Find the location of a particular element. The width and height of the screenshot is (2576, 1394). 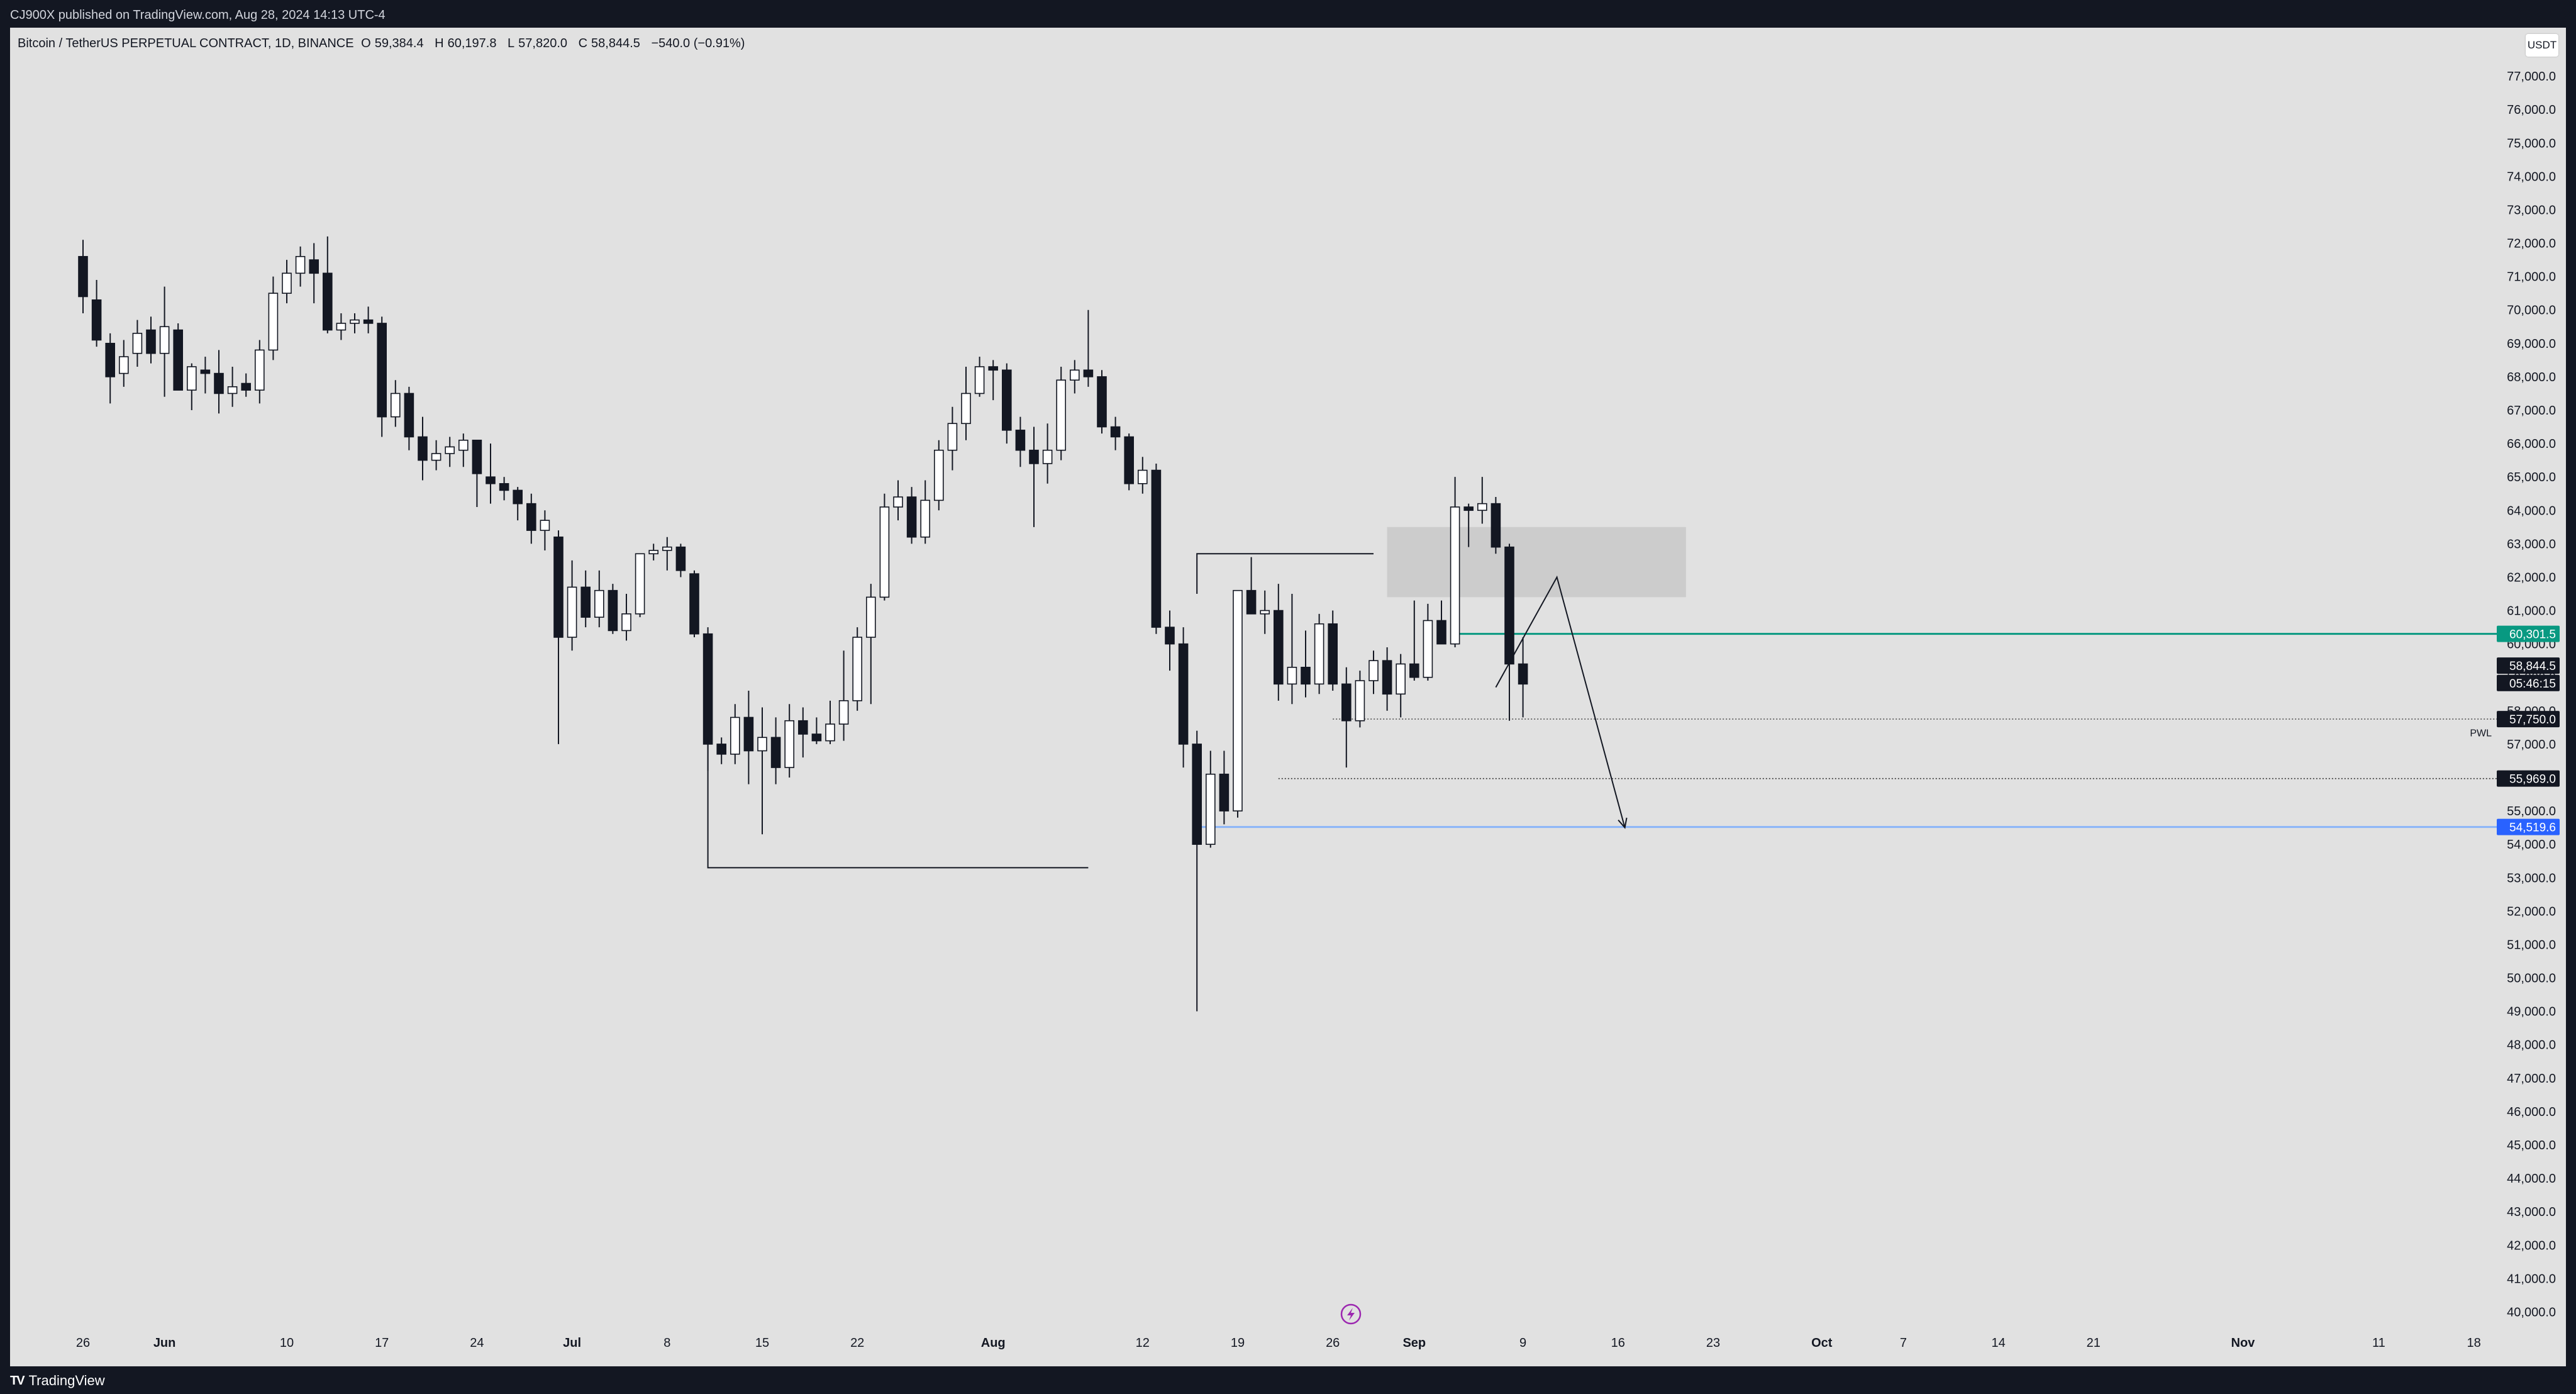

time-tick-label: 9 is located at coordinates (1522, 1343).